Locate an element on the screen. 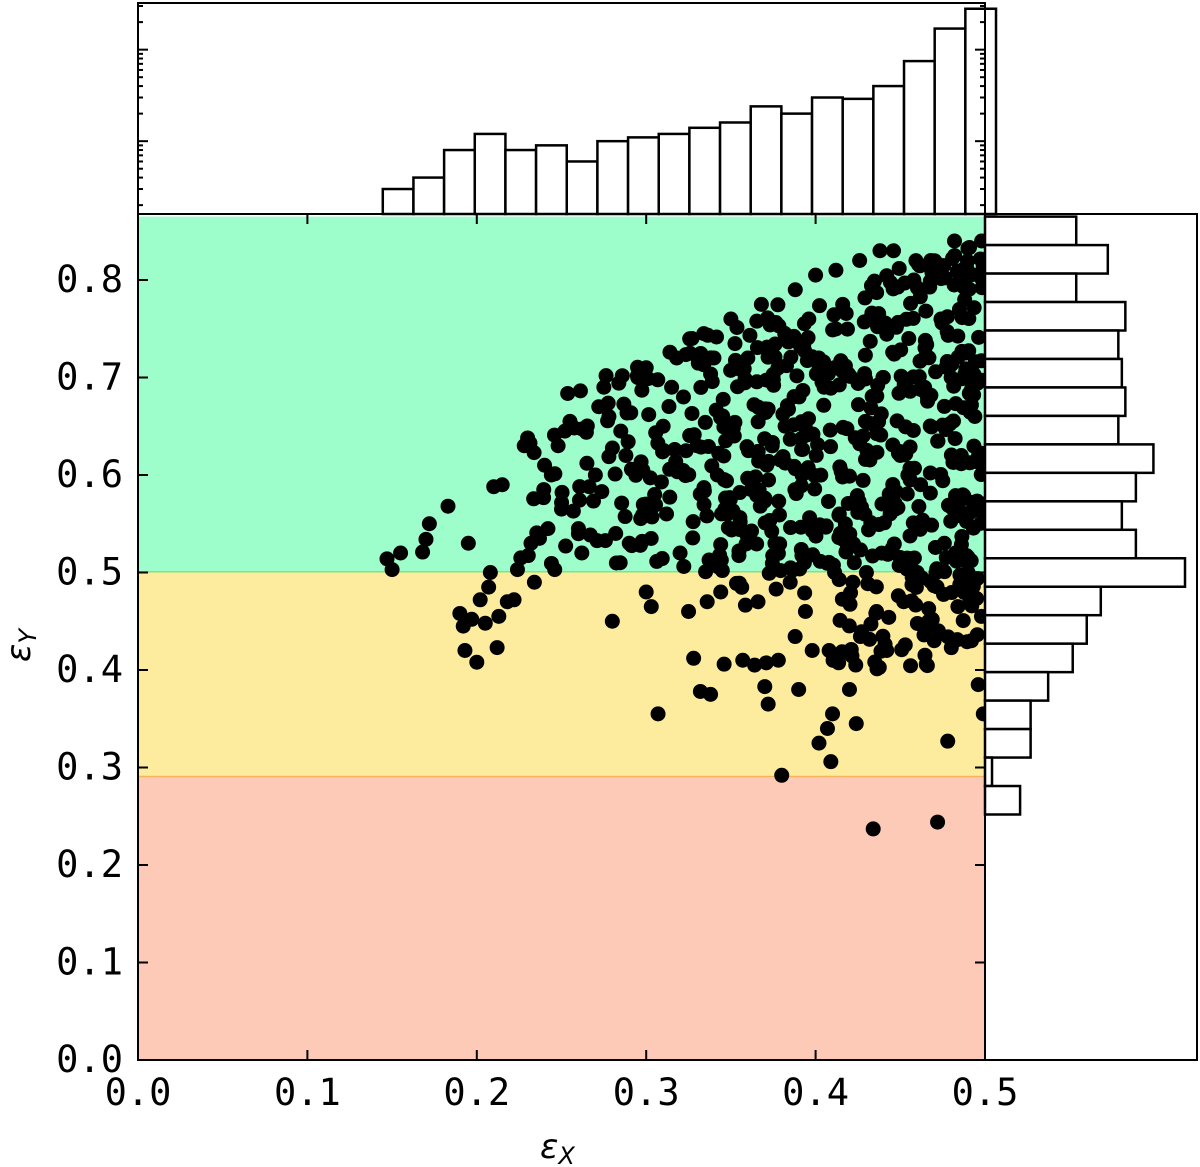 The width and height of the screenshot is (1200, 1167). y-tick-label: 0.5 is located at coordinates (89, 572).